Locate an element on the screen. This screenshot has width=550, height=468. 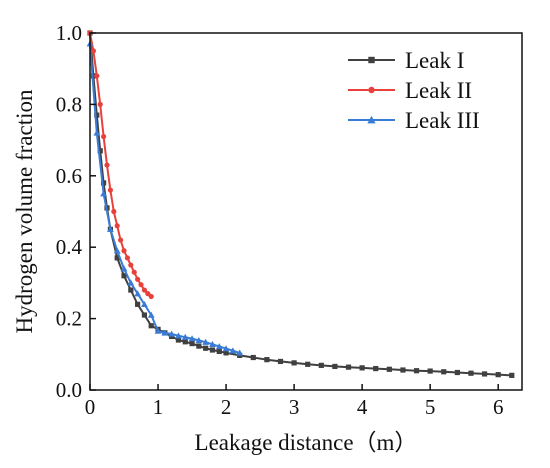
legend-label: Leak III is located at coordinates (442, 120).